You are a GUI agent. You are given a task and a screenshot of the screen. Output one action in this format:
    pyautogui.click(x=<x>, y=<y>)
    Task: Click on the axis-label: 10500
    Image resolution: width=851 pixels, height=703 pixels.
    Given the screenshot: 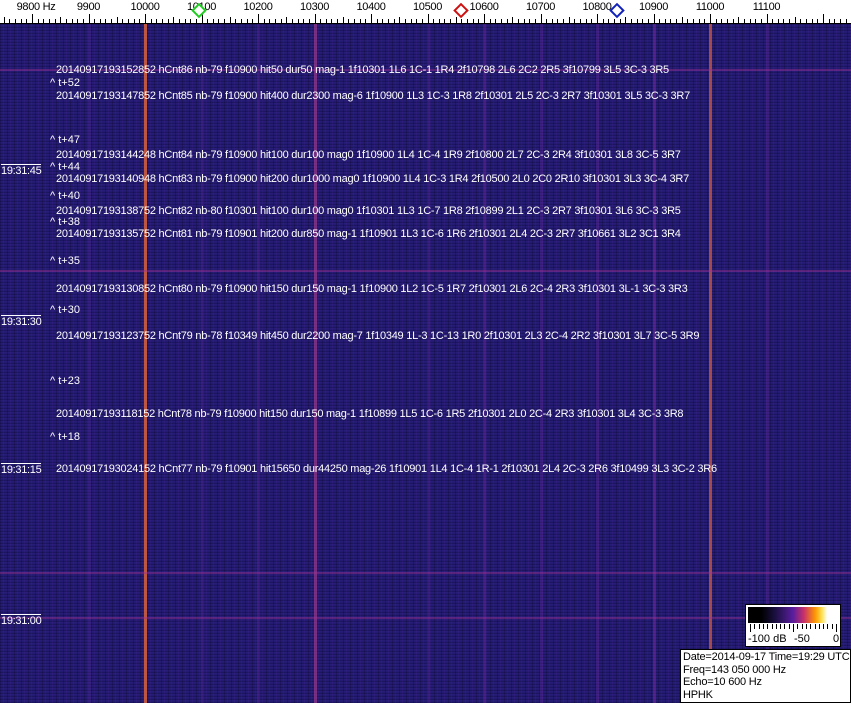 What is the action you would take?
    pyautogui.click(x=427, y=7)
    